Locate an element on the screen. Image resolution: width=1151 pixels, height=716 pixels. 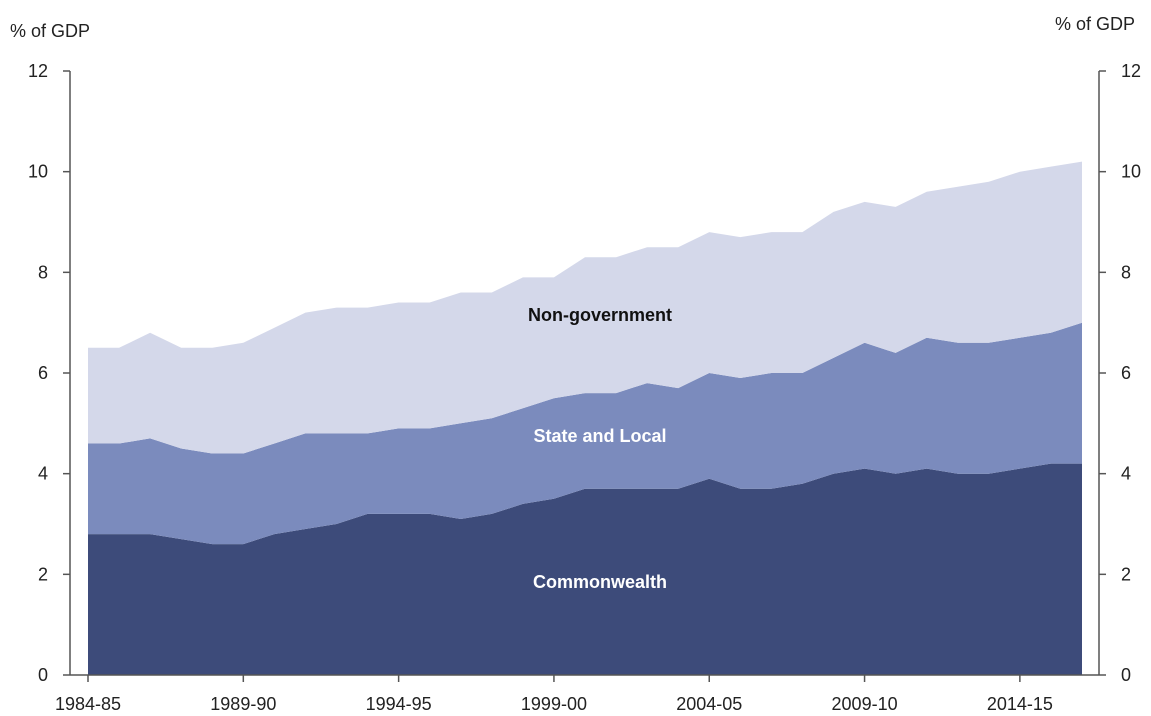
left-y-tick-label: 0 is located at coordinates (43, 675).